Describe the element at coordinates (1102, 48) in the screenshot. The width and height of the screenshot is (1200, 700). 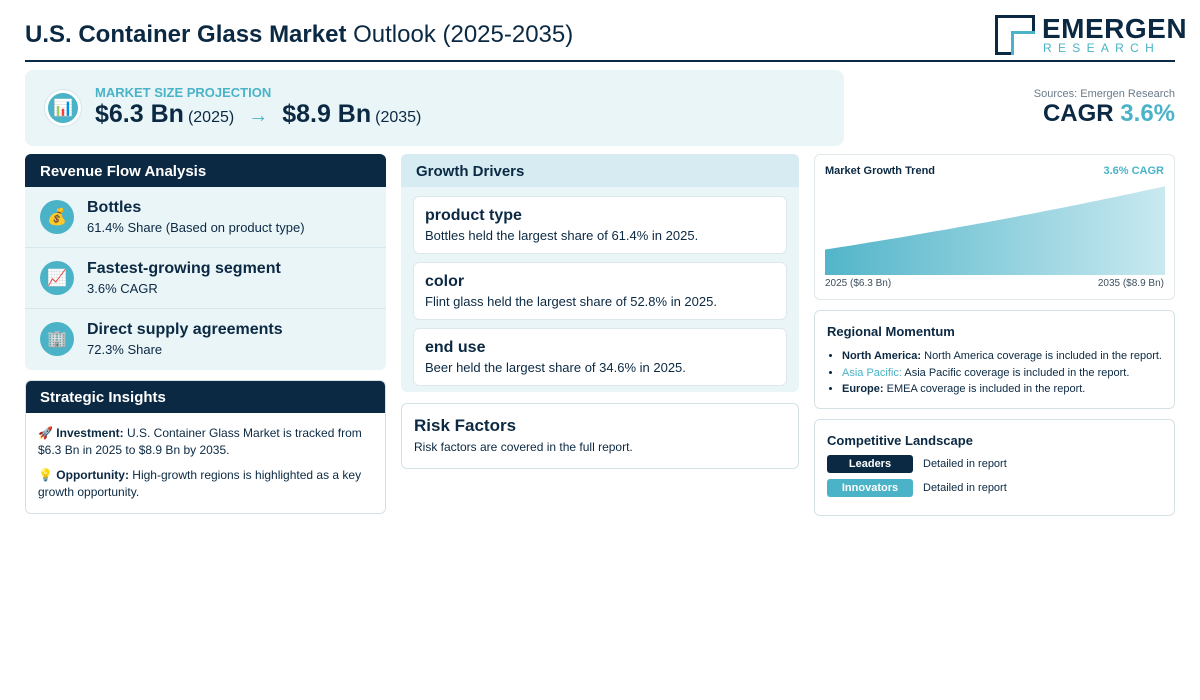
I see `logo-sub: RESEARCH` at that location.